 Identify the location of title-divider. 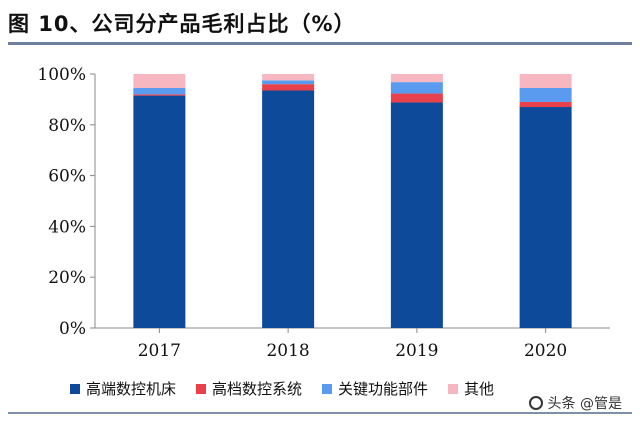
(320, 43).